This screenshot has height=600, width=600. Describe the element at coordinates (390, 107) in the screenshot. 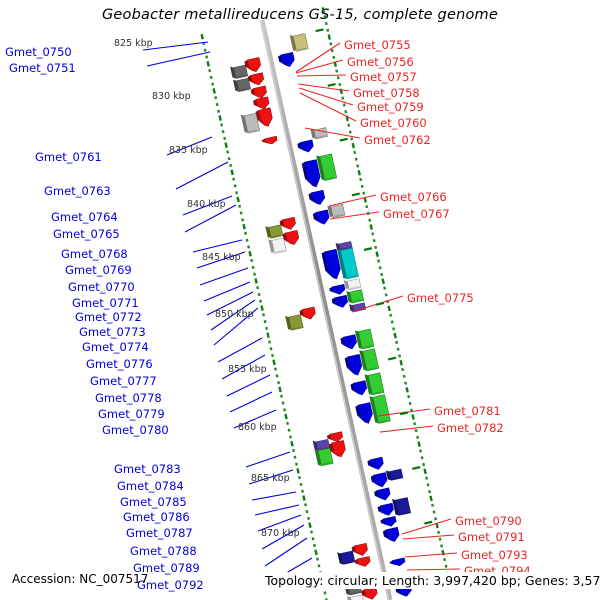

I see `gene-label: Gmet_0759` at that location.